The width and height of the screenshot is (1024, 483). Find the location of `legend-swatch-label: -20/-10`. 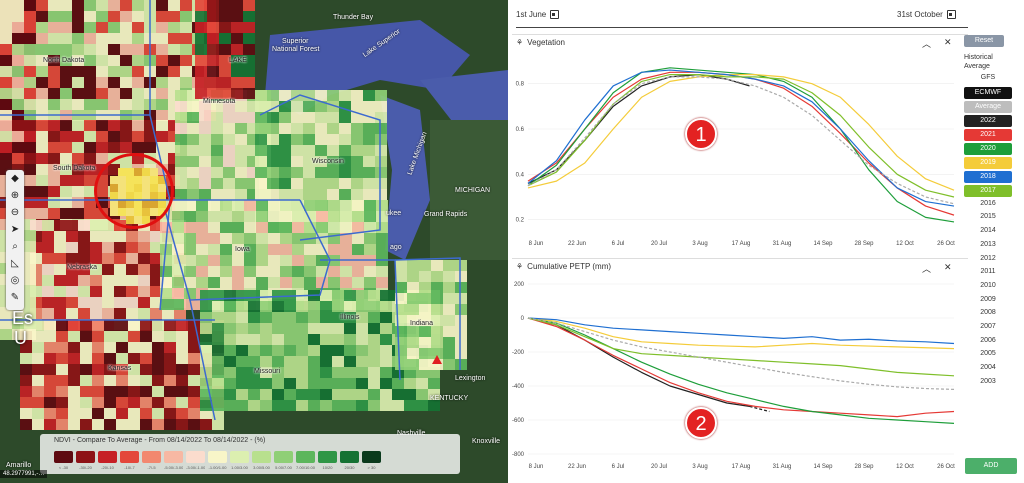

legend-swatch-label: -20/-10 is located at coordinates (107, 467).